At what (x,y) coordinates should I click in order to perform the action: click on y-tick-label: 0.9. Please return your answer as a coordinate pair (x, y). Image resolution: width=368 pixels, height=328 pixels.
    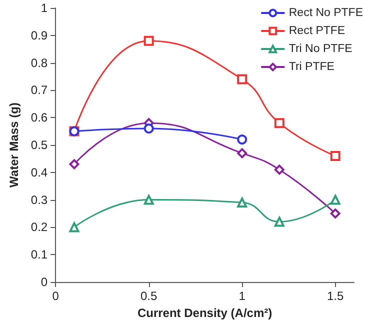
    Looking at the image, I should click on (39, 35).